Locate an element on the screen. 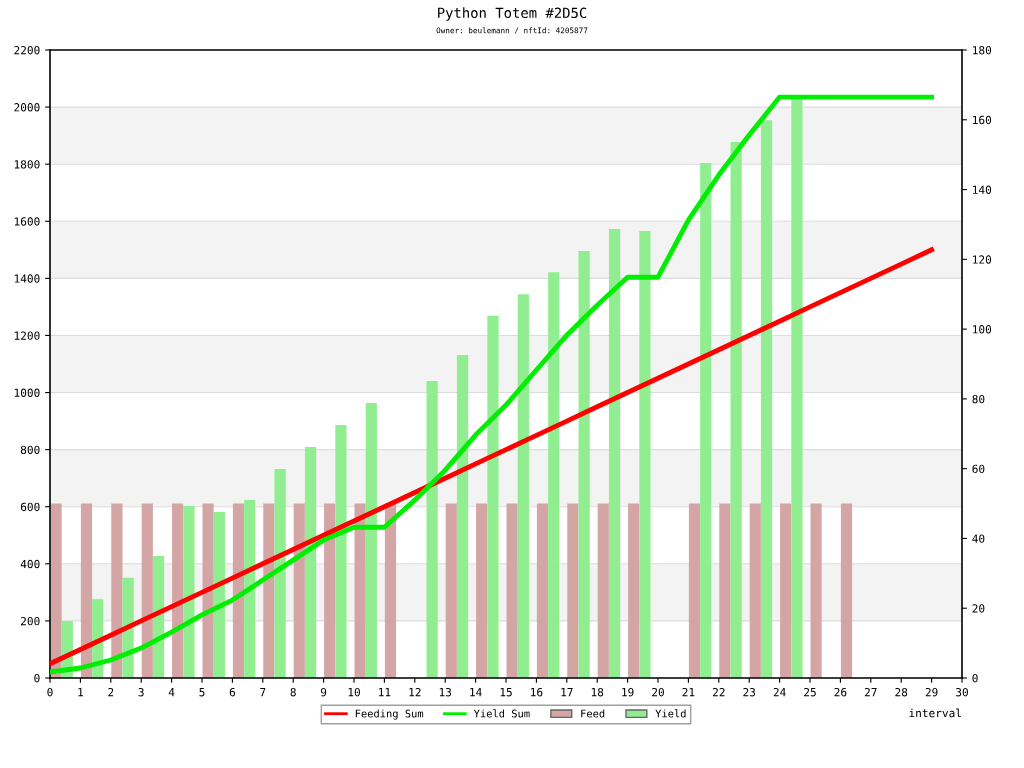  x-tick-label: 1 is located at coordinates (80, 692).